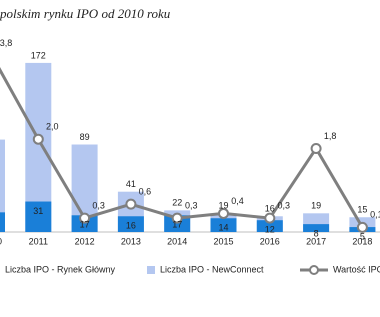  Describe the element at coordinates (212, 269) in the screenshot. I see `legend-label: Liczba IPO - NewConnect` at that location.